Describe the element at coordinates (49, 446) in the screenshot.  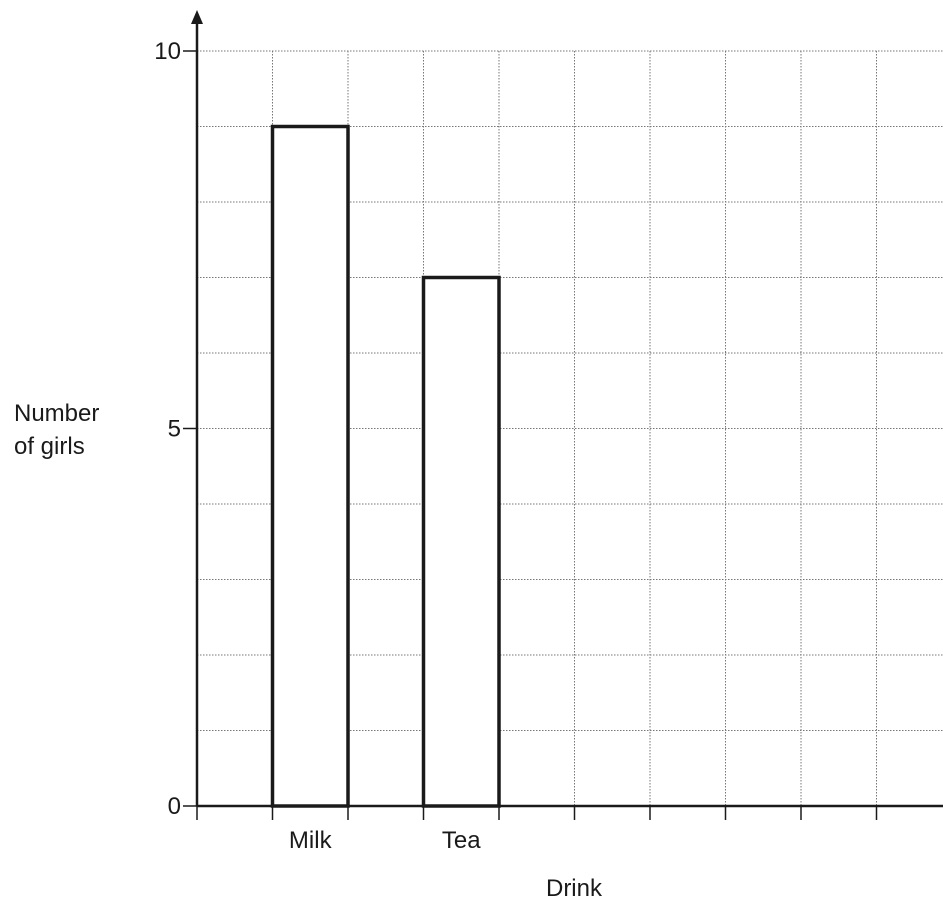
I see `y-axis-label-line-2: of girls` at that location.